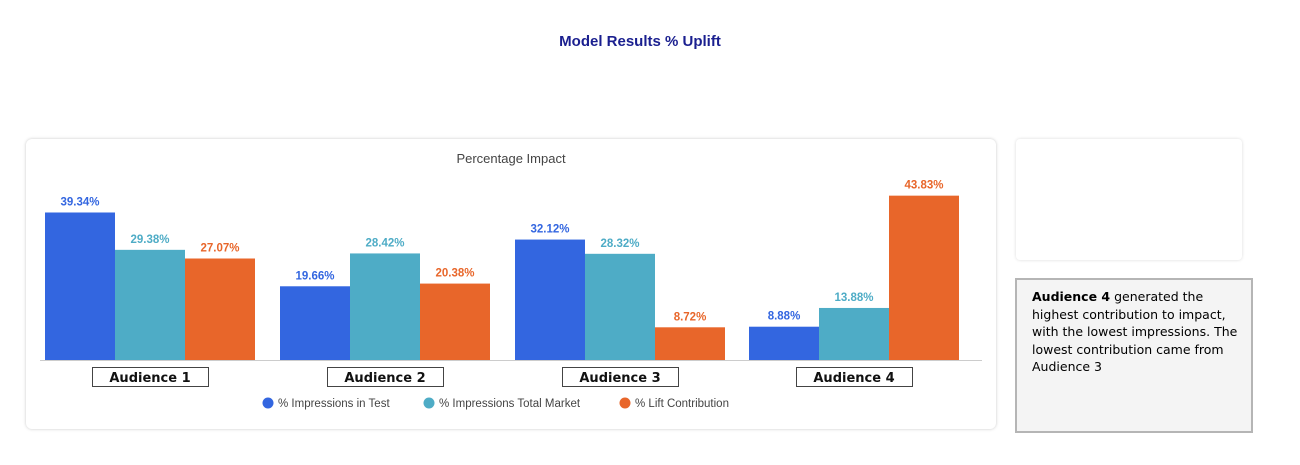 This screenshot has height=465, width=1300. I want to click on category-label-audience-1: Audience 1, so click(149, 378).